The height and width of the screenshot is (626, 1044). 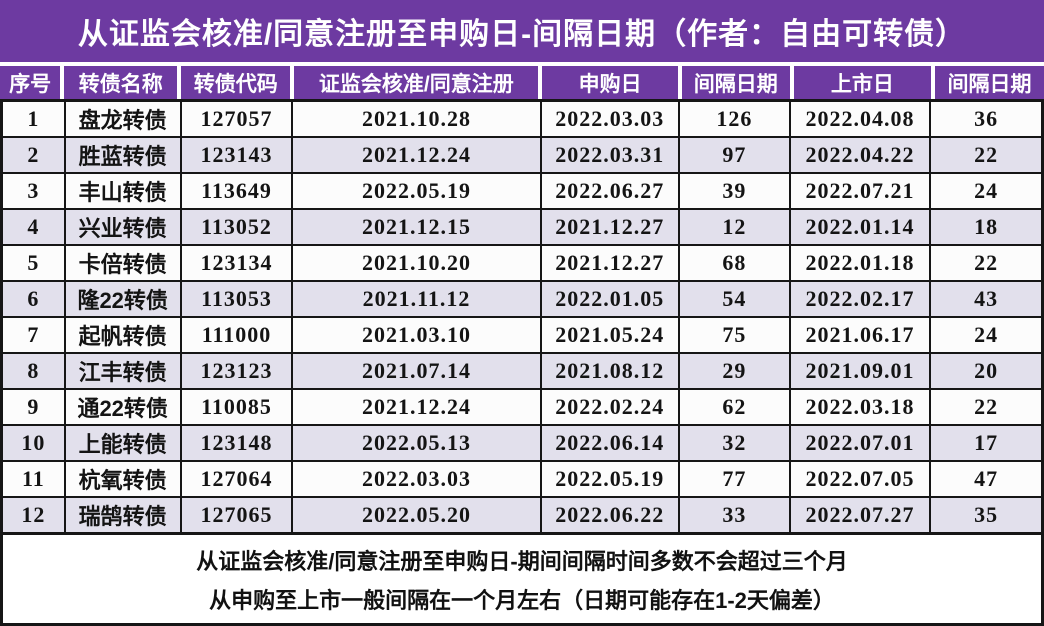 I want to click on title-divider, so click(x=522, y=64).